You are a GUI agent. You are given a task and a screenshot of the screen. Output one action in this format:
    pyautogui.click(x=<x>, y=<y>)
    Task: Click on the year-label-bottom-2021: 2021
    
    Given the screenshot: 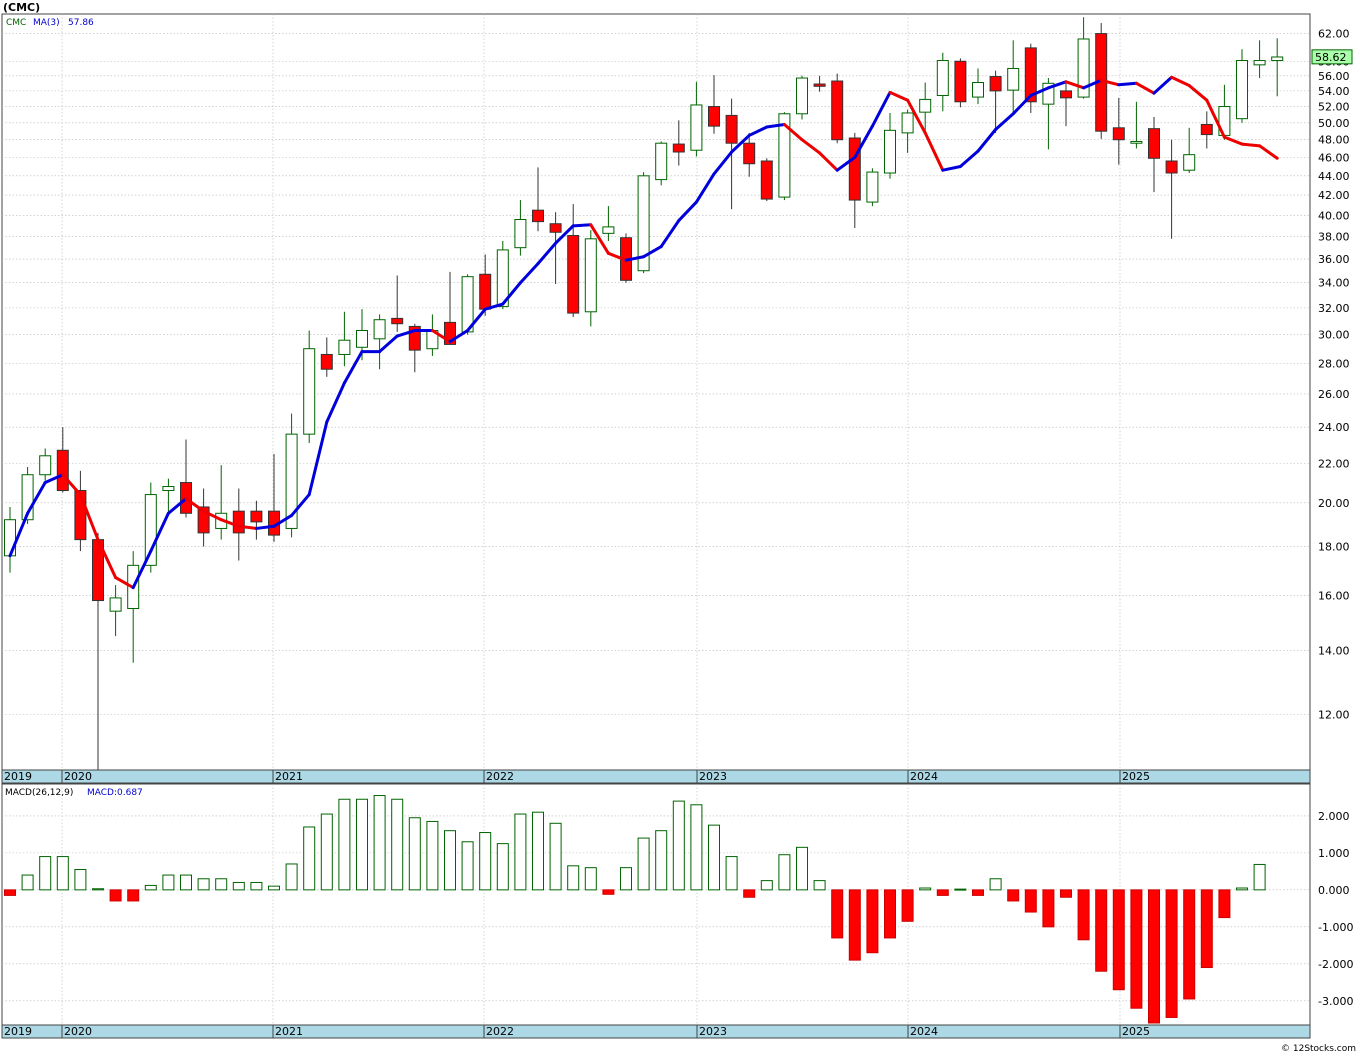 What is the action you would take?
    pyautogui.click(x=289, y=1031)
    